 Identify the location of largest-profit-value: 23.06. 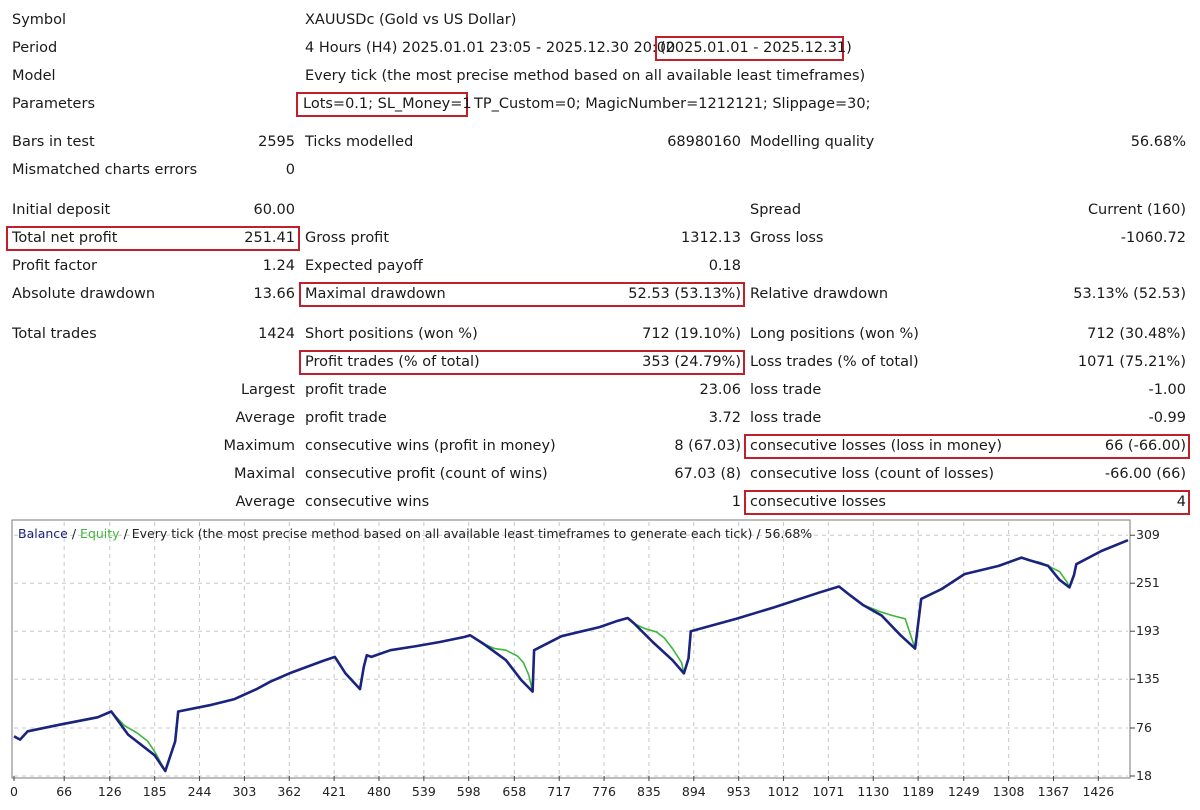
(720, 390).